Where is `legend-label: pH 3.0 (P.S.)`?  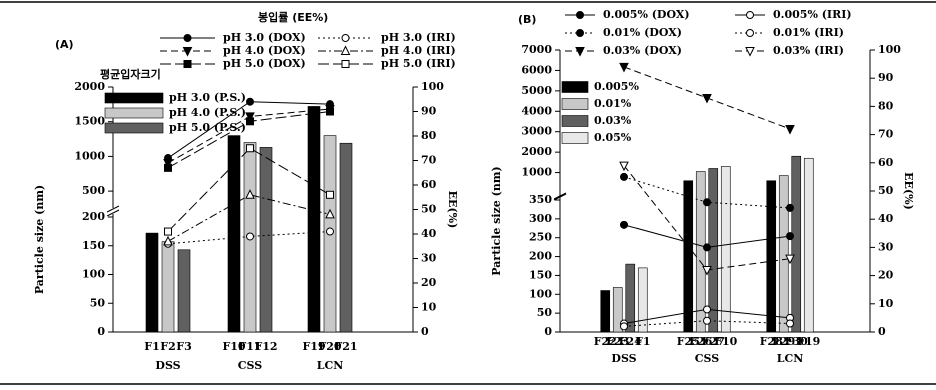 legend-label: pH 3.0 (P.S.) is located at coordinates (207, 97).